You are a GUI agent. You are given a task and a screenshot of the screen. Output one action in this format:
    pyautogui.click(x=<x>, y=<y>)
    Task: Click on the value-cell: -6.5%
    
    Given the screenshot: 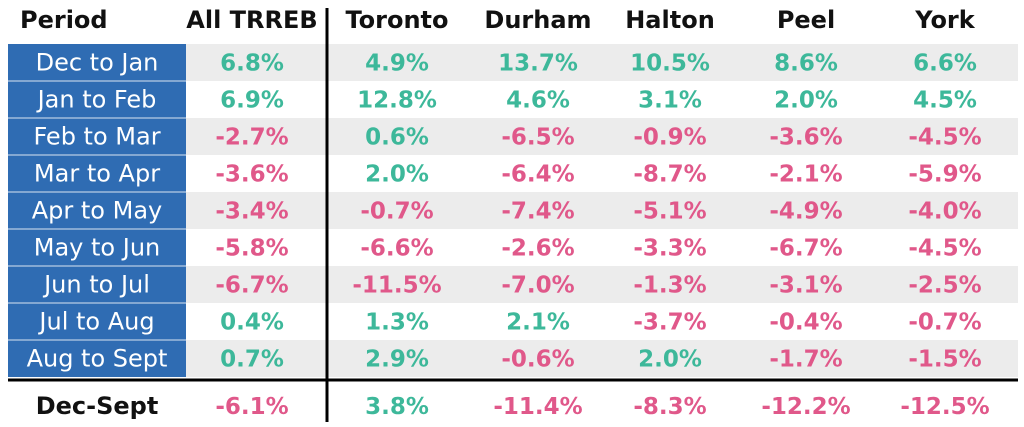 What is the action you would take?
    pyautogui.click(x=537, y=138)
    